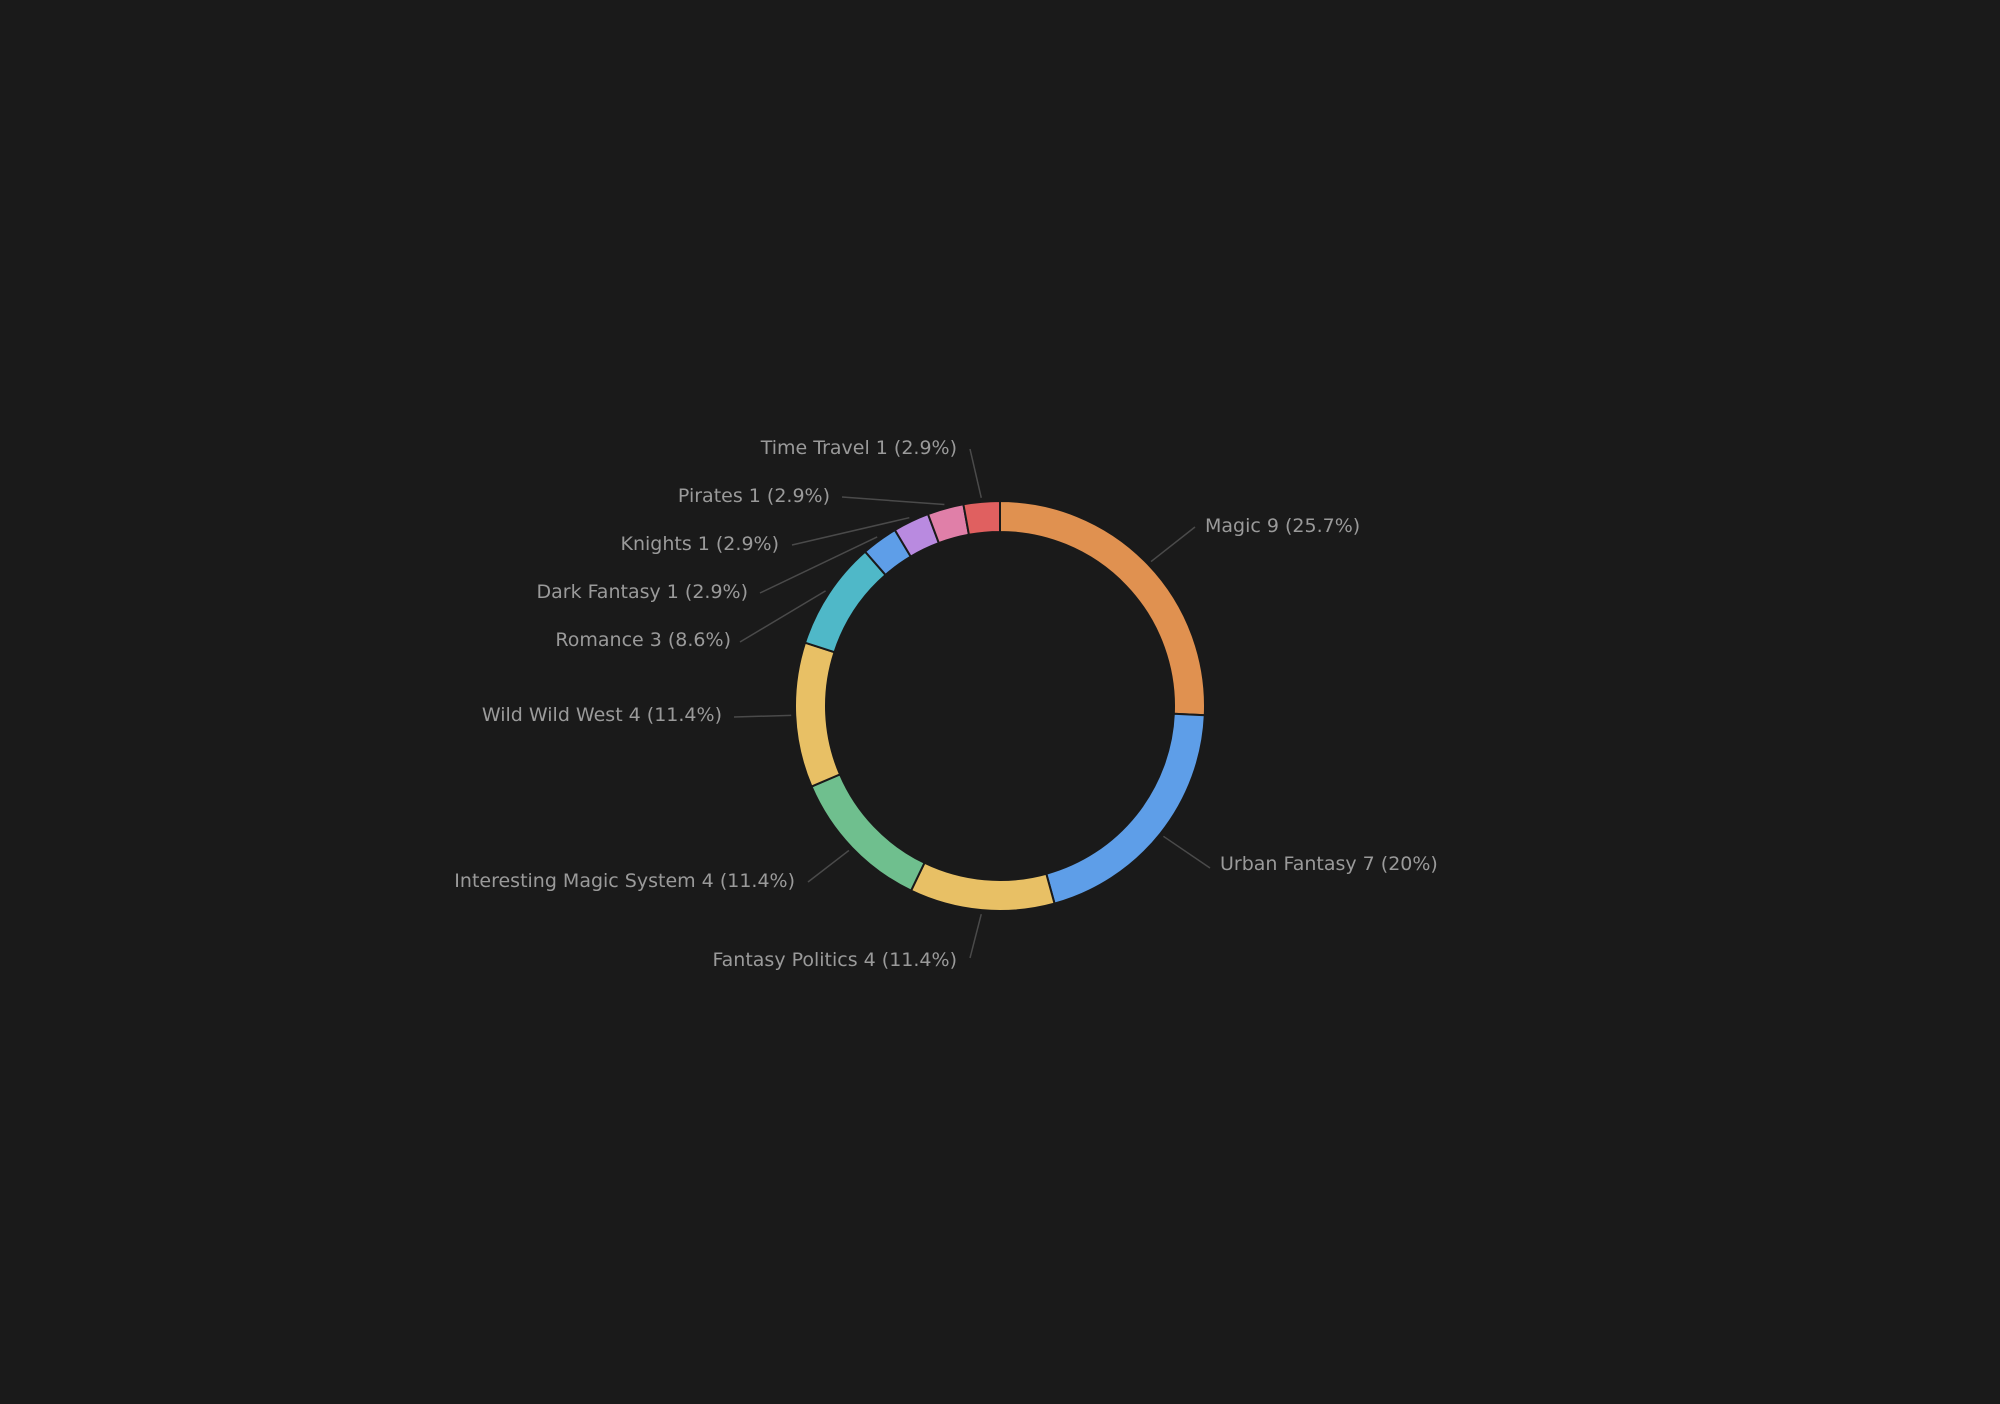 This screenshot has width=2000, height=1404. Describe the element at coordinates (782, 616) in the screenshot. I see `leader-line-romance` at that location.